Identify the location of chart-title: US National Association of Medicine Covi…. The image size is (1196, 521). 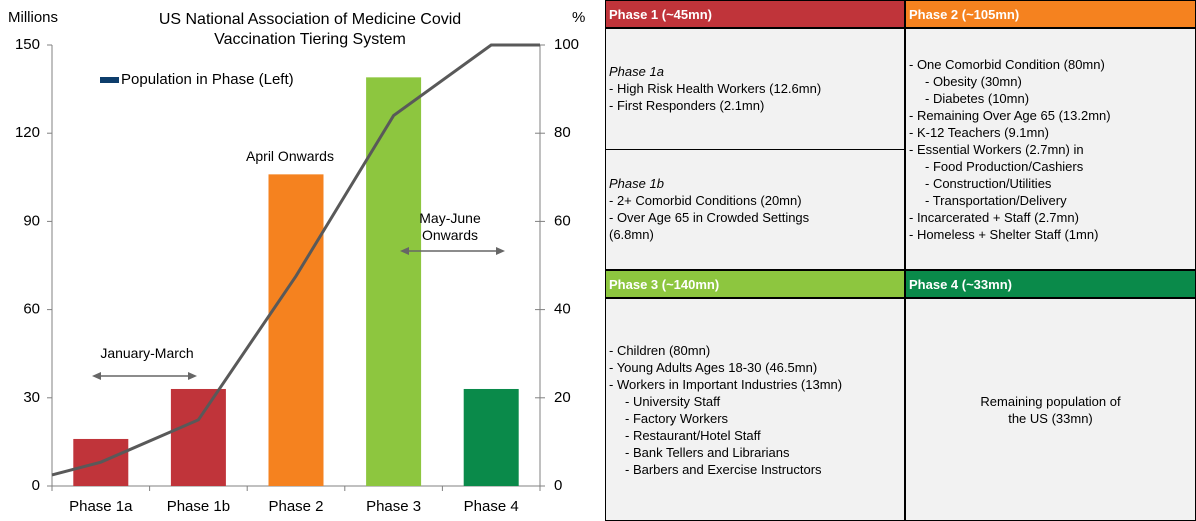
(310, 29).